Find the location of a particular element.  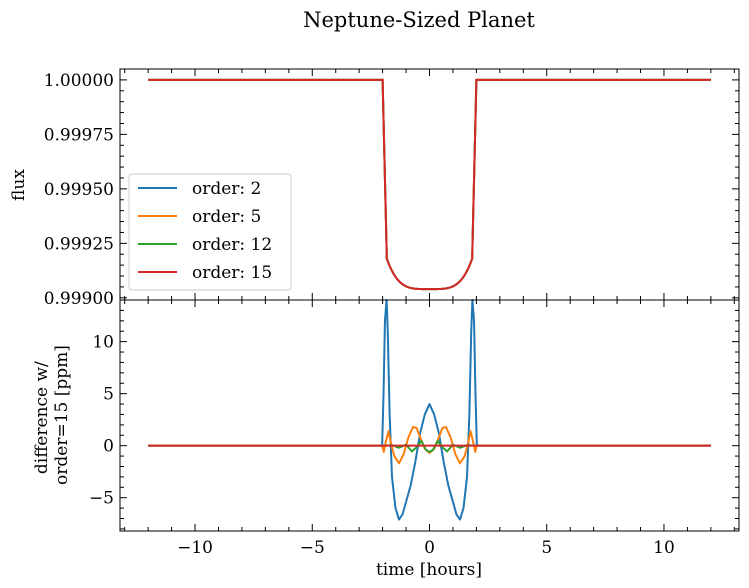

x-tick-label: 0 is located at coordinates (429, 548).